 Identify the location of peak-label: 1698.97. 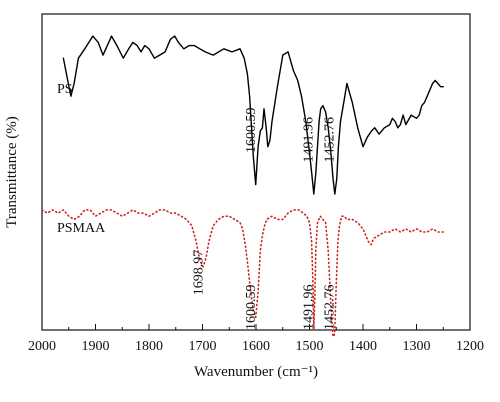
(199, 273).